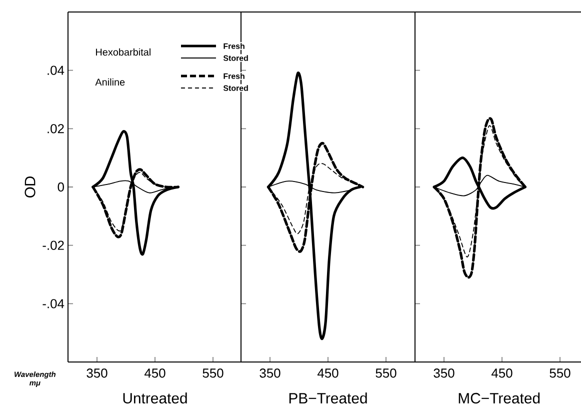 This screenshot has height=418, width=581. Describe the element at coordinates (61, 187) in the screenshot. I see `y-tick-label: 0` at that location.